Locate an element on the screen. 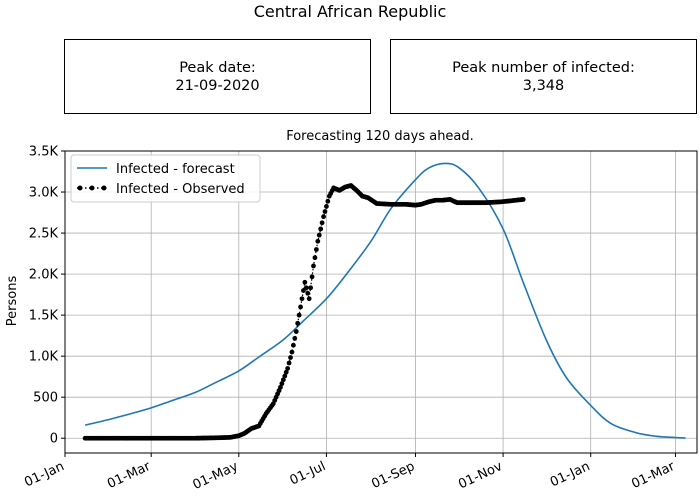 This screenshot has height=500, width=700. legend: Infected - forecast Infected - Observed is located at coordinates (165, 178).